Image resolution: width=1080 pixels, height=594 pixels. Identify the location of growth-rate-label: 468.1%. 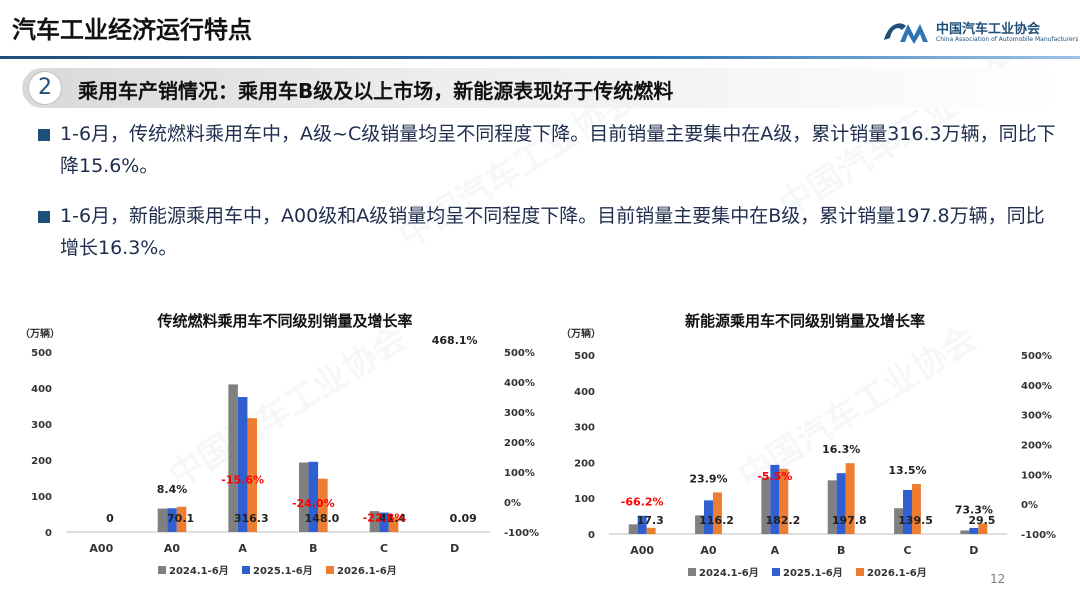
(455, 340).